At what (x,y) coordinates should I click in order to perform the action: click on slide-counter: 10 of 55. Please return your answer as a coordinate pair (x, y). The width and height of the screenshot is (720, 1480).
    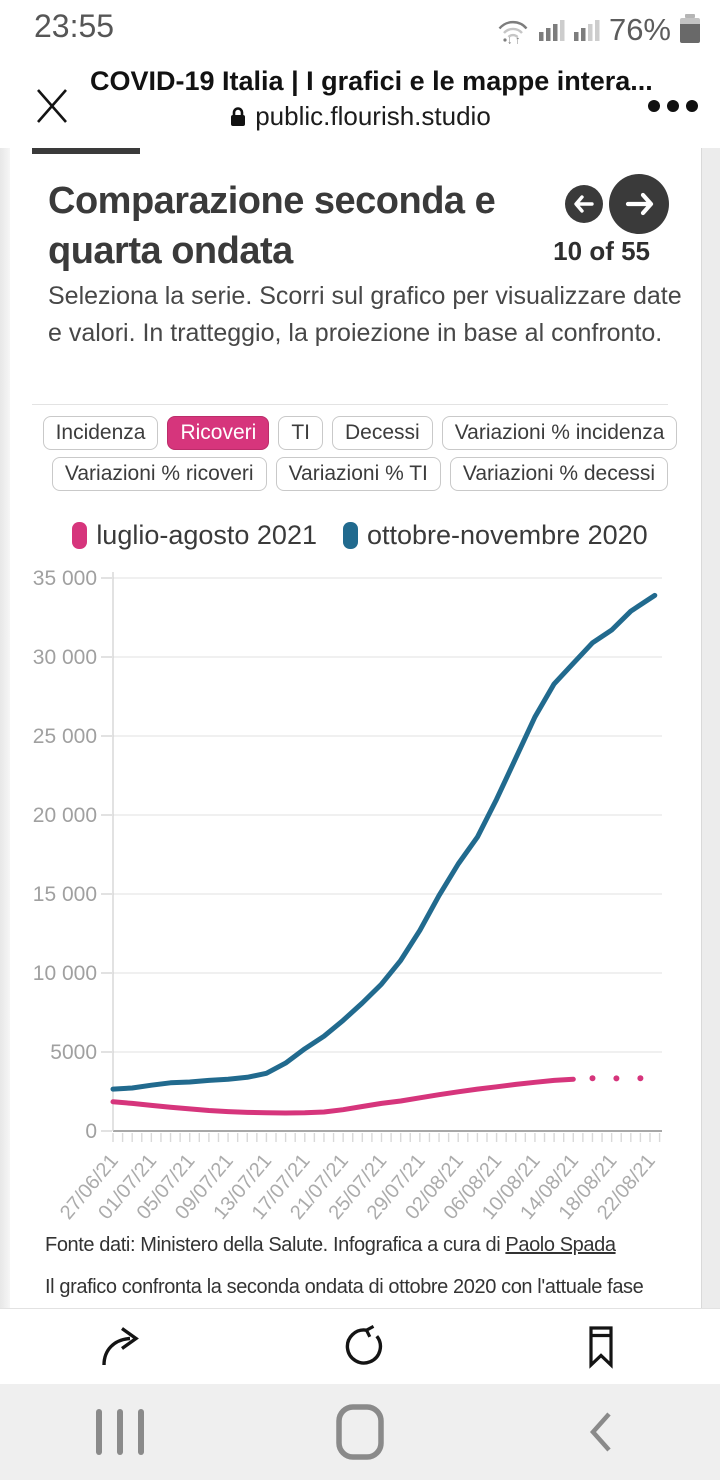
    Looking at the image, I should click on (601, 251).